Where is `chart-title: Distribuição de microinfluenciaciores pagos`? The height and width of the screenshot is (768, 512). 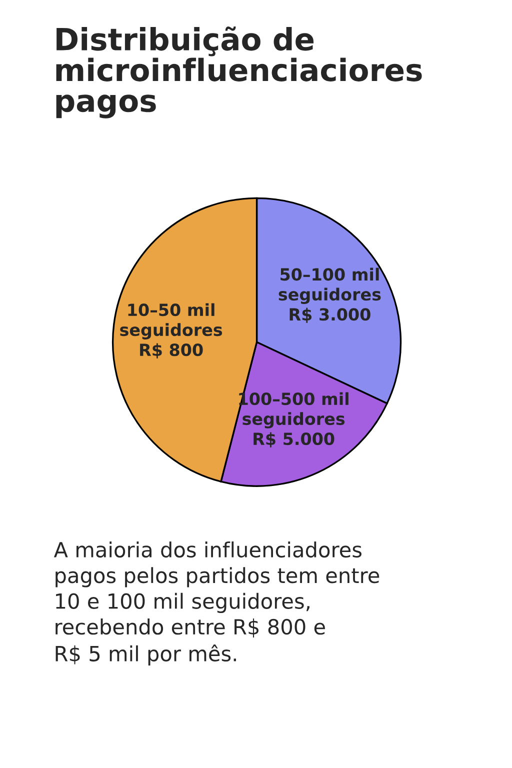 chart-title: Distribuição de microinfluenciaciores pagos is located at coordinates (239, 72).